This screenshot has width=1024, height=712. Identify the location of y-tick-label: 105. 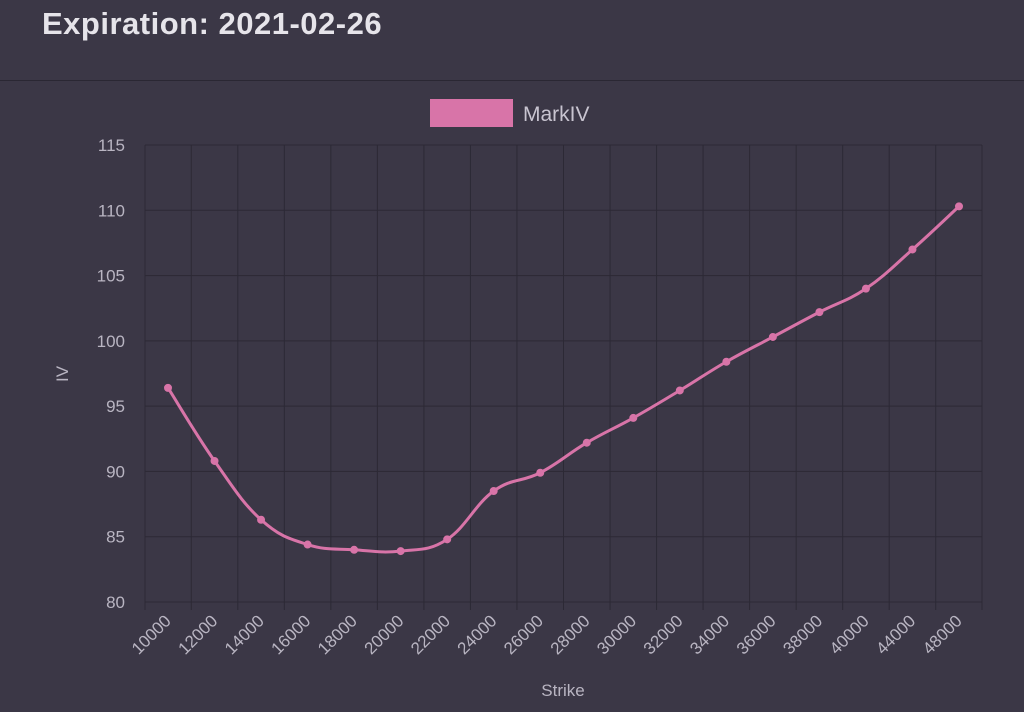
(111, 276).